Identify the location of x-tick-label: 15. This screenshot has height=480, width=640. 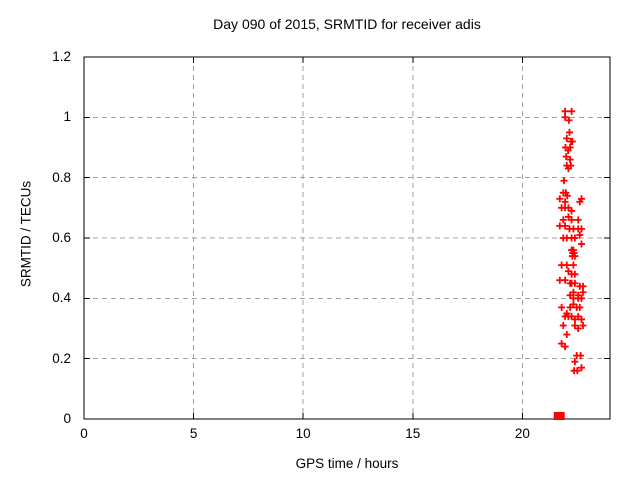
(413, 433).